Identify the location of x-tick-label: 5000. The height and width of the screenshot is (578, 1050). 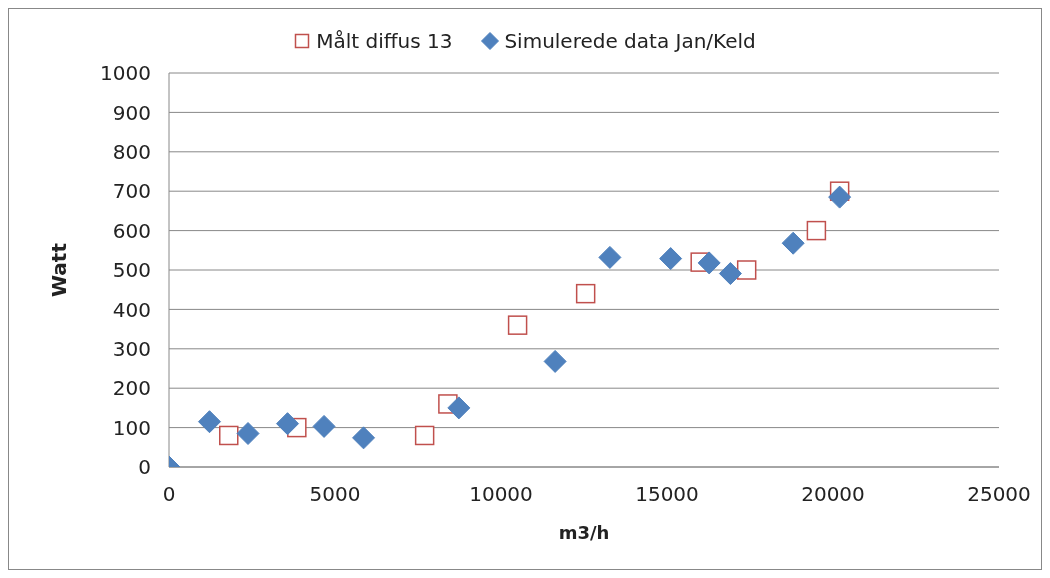
(335, 494).